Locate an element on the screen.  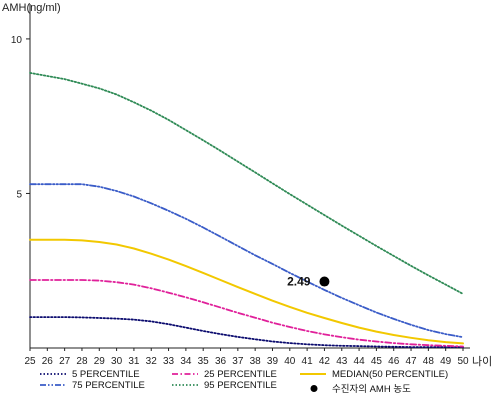
series-line-5-percentile is located at coordinates (246, 332).